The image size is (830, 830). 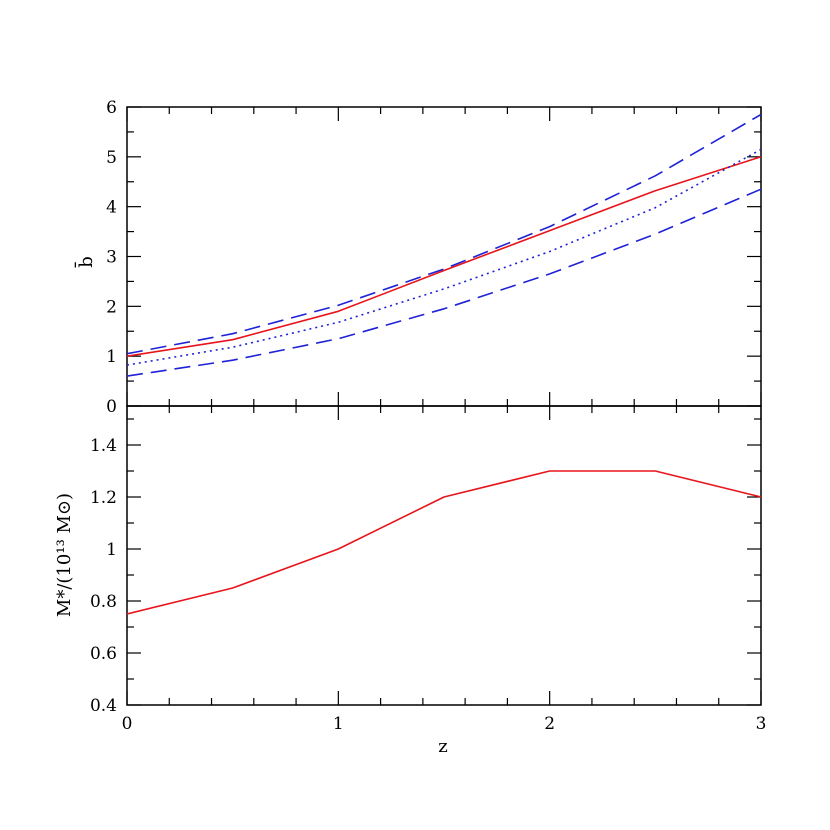 What do you see at coordinates (111, 550) in the screenshot?
I see `mass-y-tick-label: 1` at bounding box center [111, 550].